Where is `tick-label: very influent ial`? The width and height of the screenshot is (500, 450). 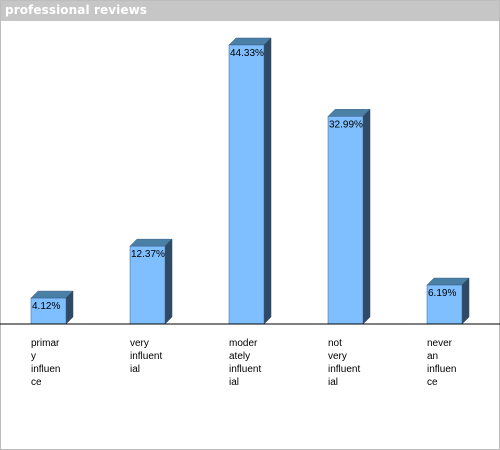
tick-label: very influent ial is located at coordinates (146, 356).